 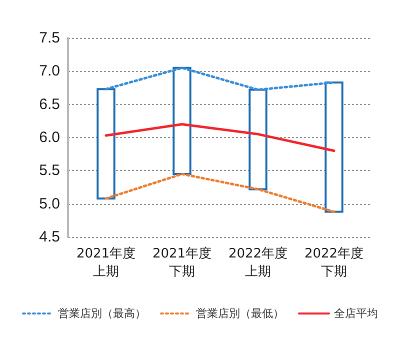 What do you see at coordinates (240, 313) in the screenshot?
I see `legend-label: 営業店別（最低）` at bounding box center [240, 313].